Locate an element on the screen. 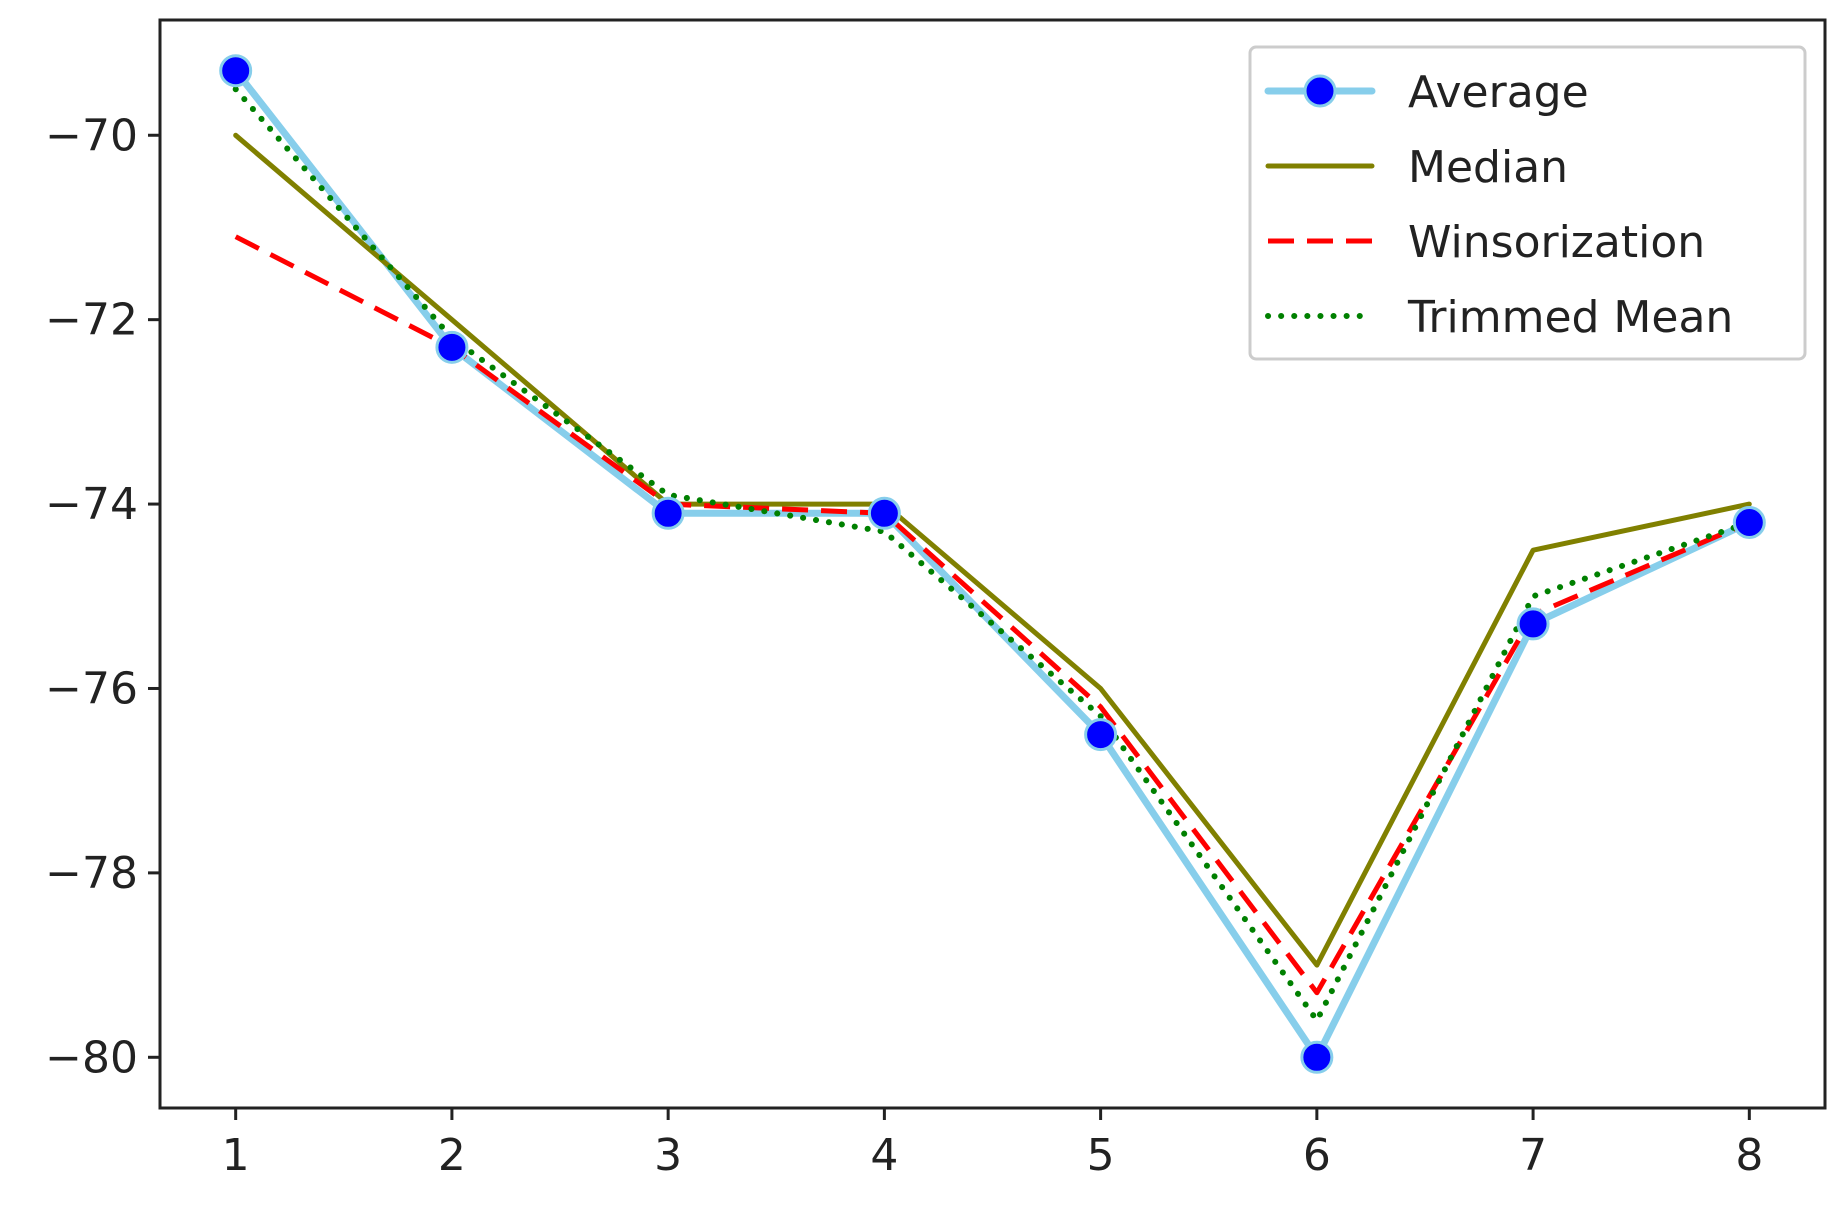 The image size is (1846, 1207). legend-label: Trimmed Mean is located at coordinates (1570, 317).